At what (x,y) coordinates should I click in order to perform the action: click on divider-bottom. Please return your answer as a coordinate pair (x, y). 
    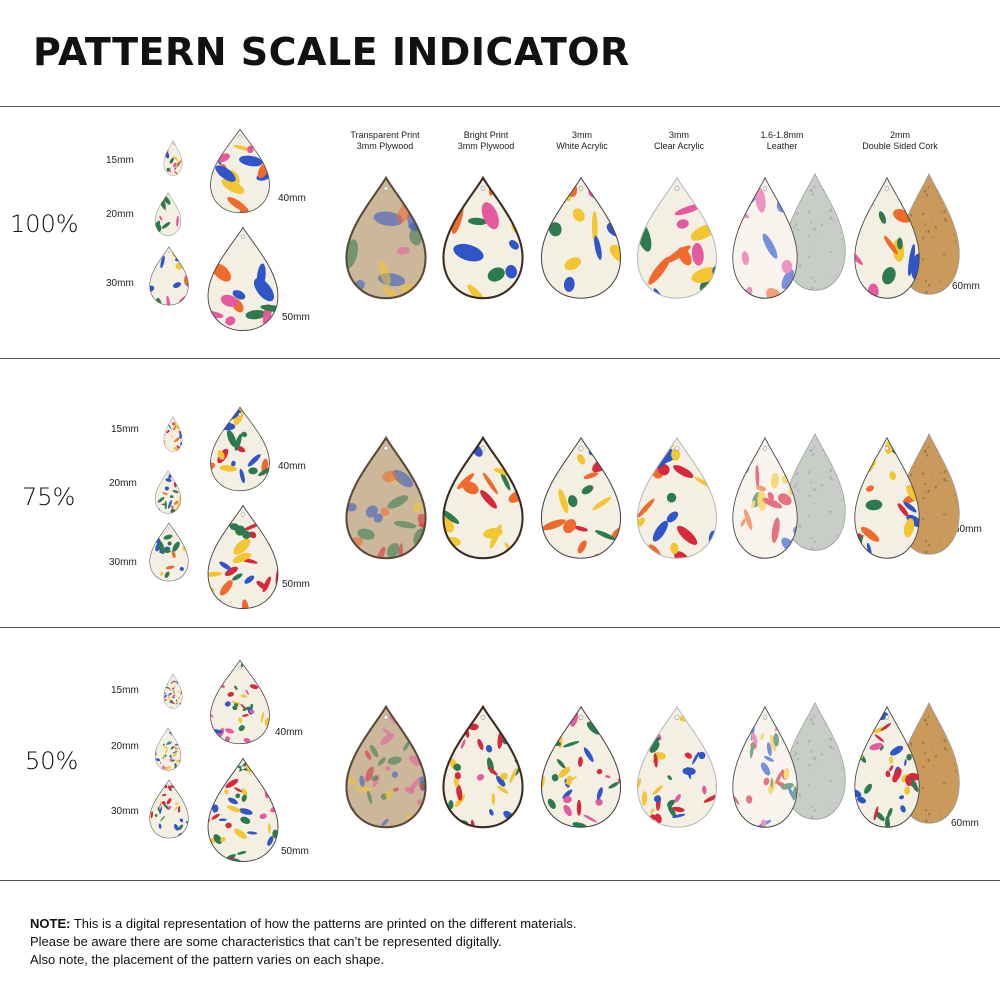
    Looking at the image, I should click on (500, 880).